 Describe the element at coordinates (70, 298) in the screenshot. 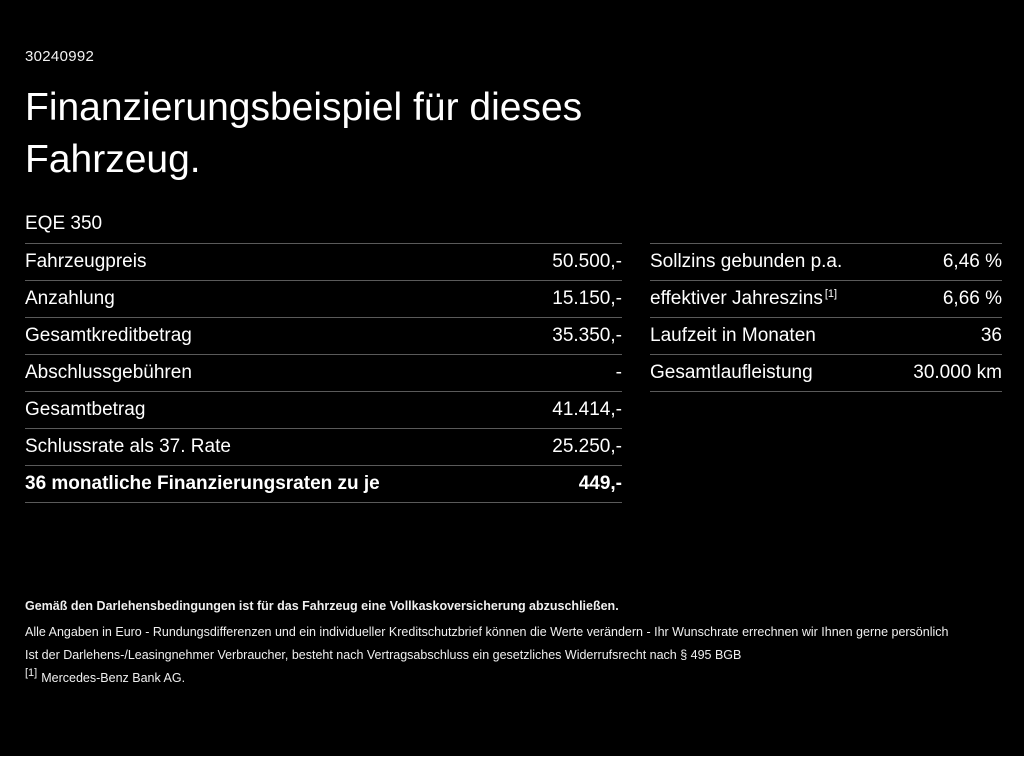

I see `row-label: Anzahlung` at that location.